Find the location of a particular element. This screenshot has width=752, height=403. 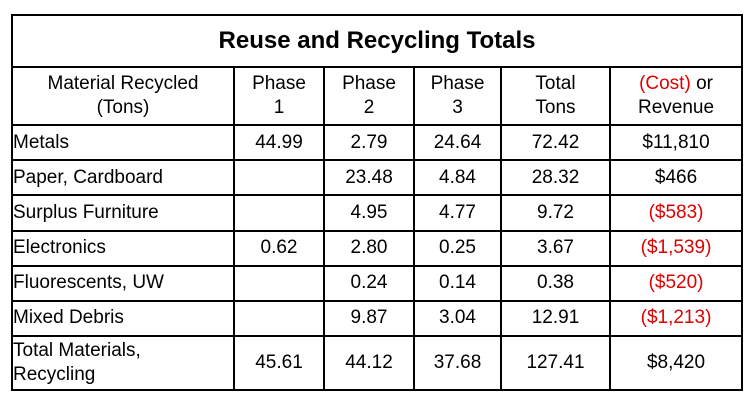

total-tons-cell: 3.67 is located at coordinates (555, 248).